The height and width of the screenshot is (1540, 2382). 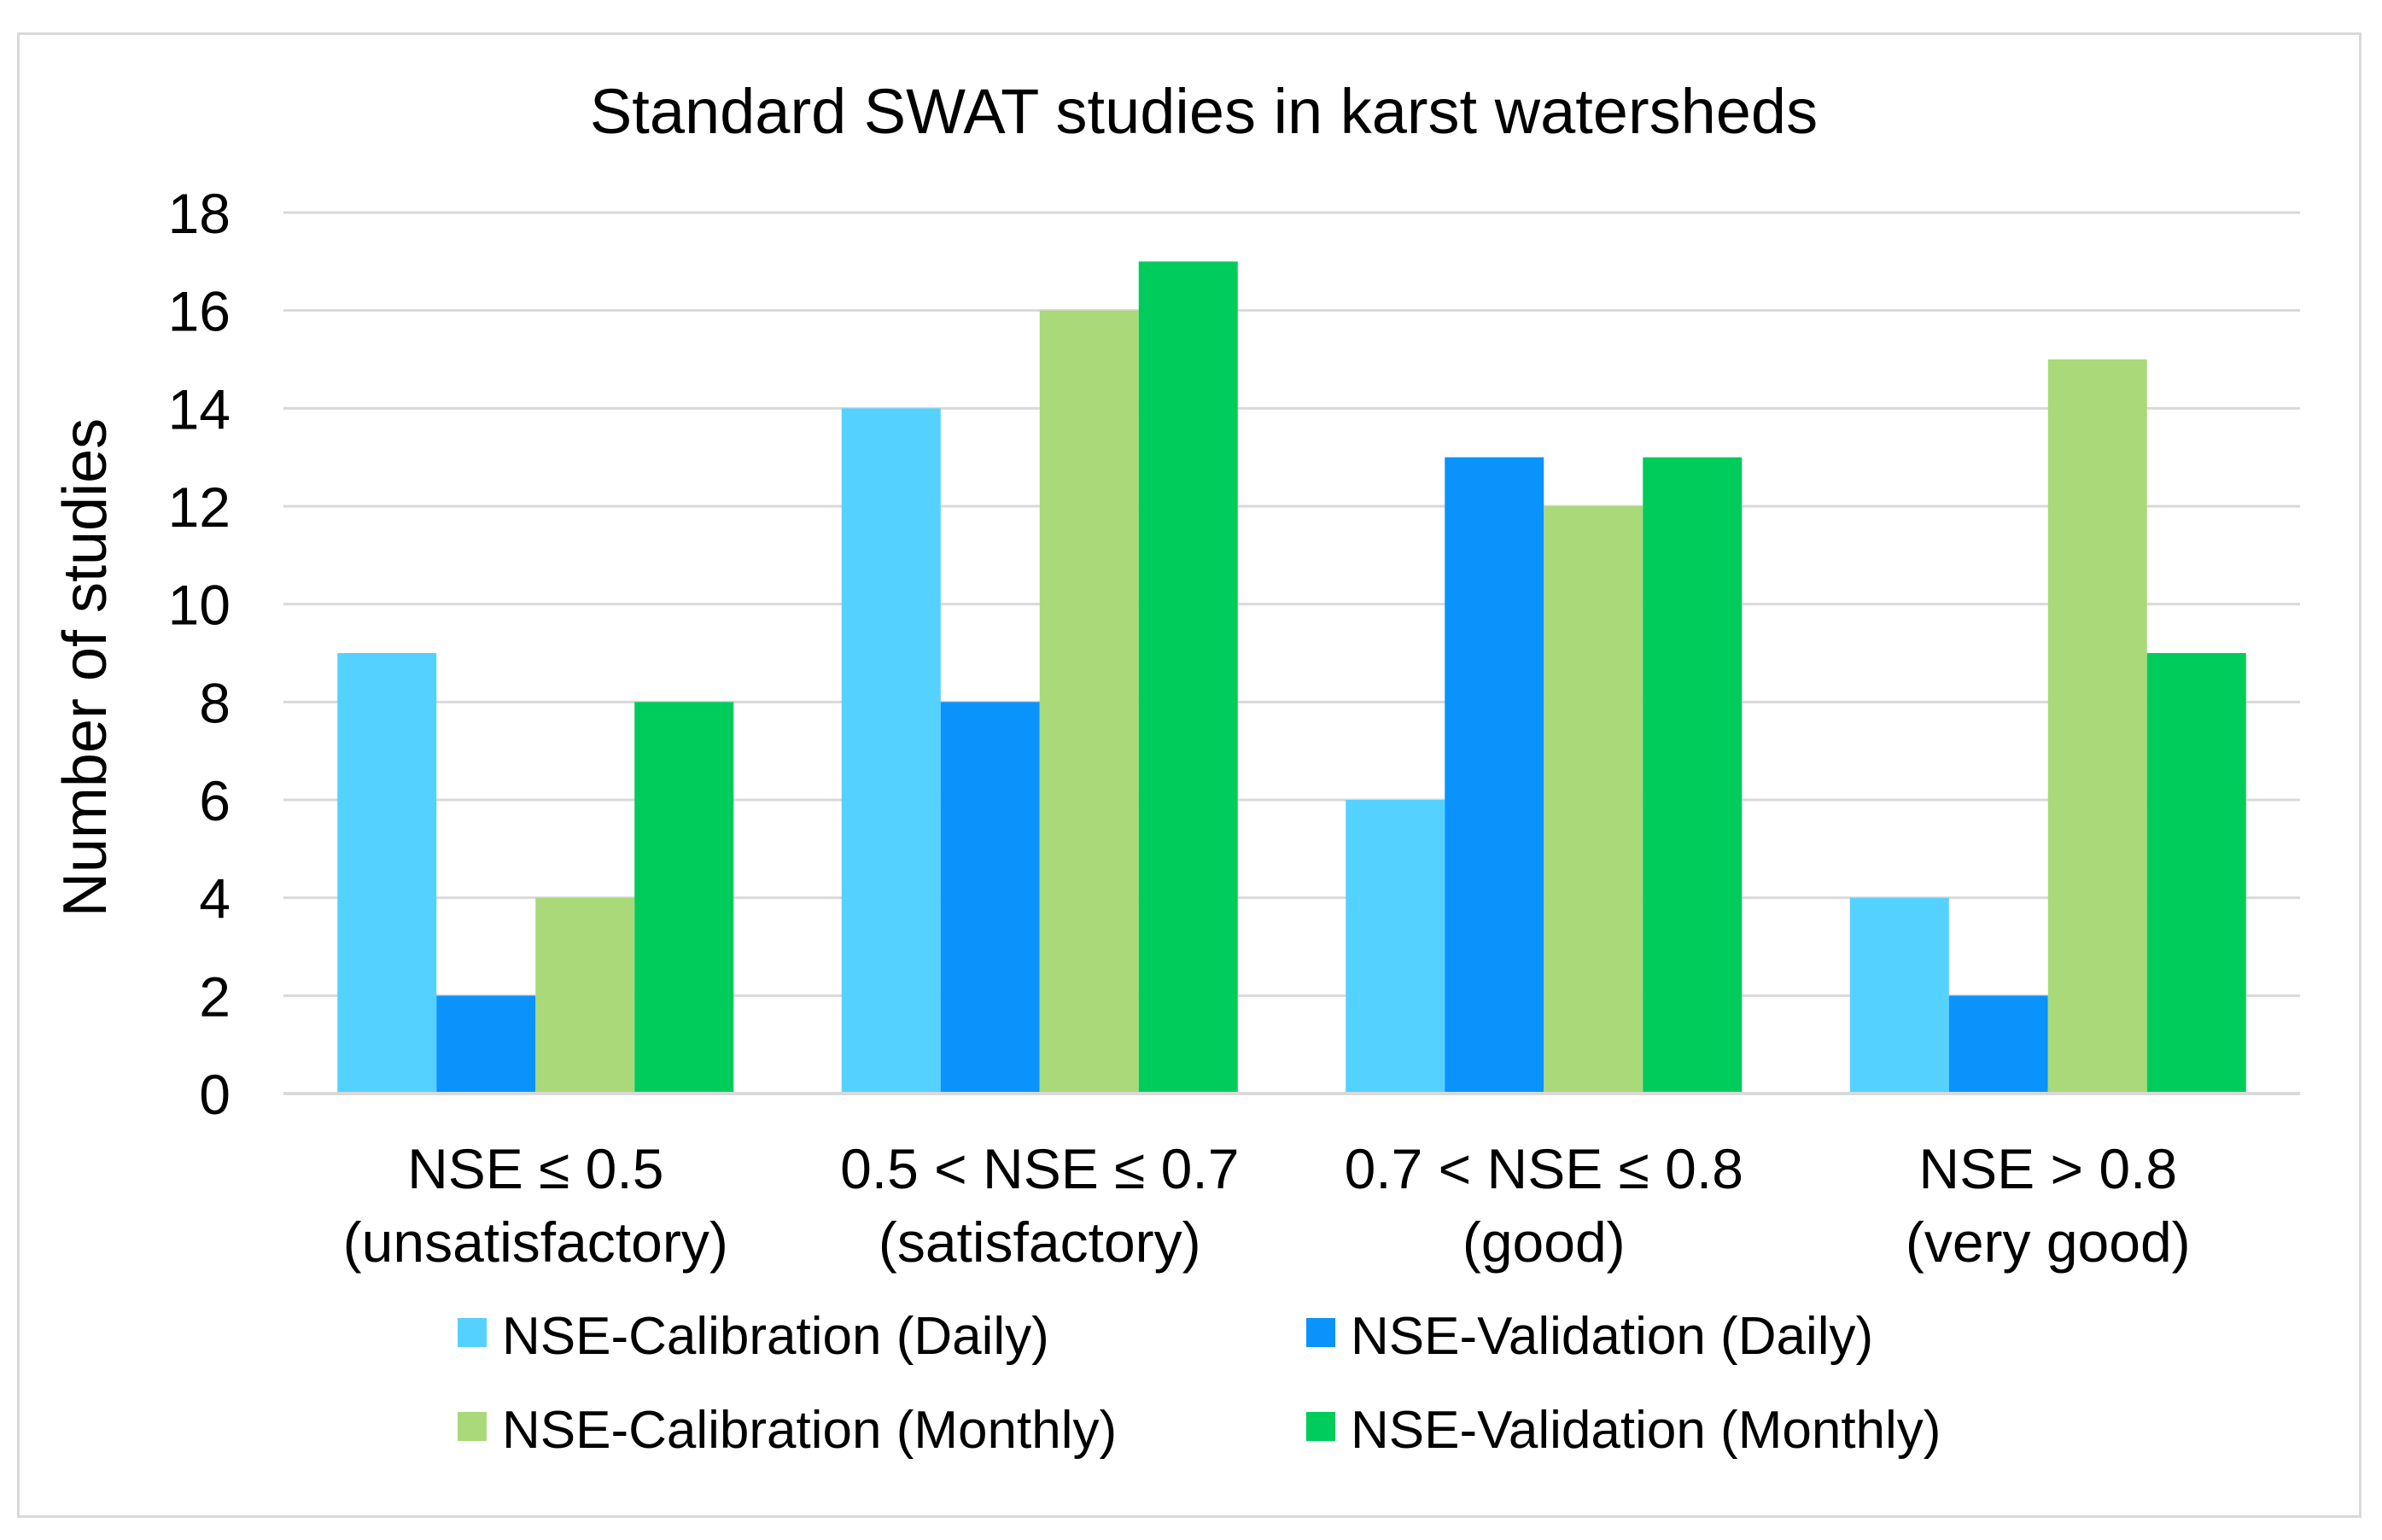 What do you see at coordinates (810, 1430) in the screenshot?
I see `legend-label: NSE-Calibration (Monthly)` at bounding box center [810, 1430].